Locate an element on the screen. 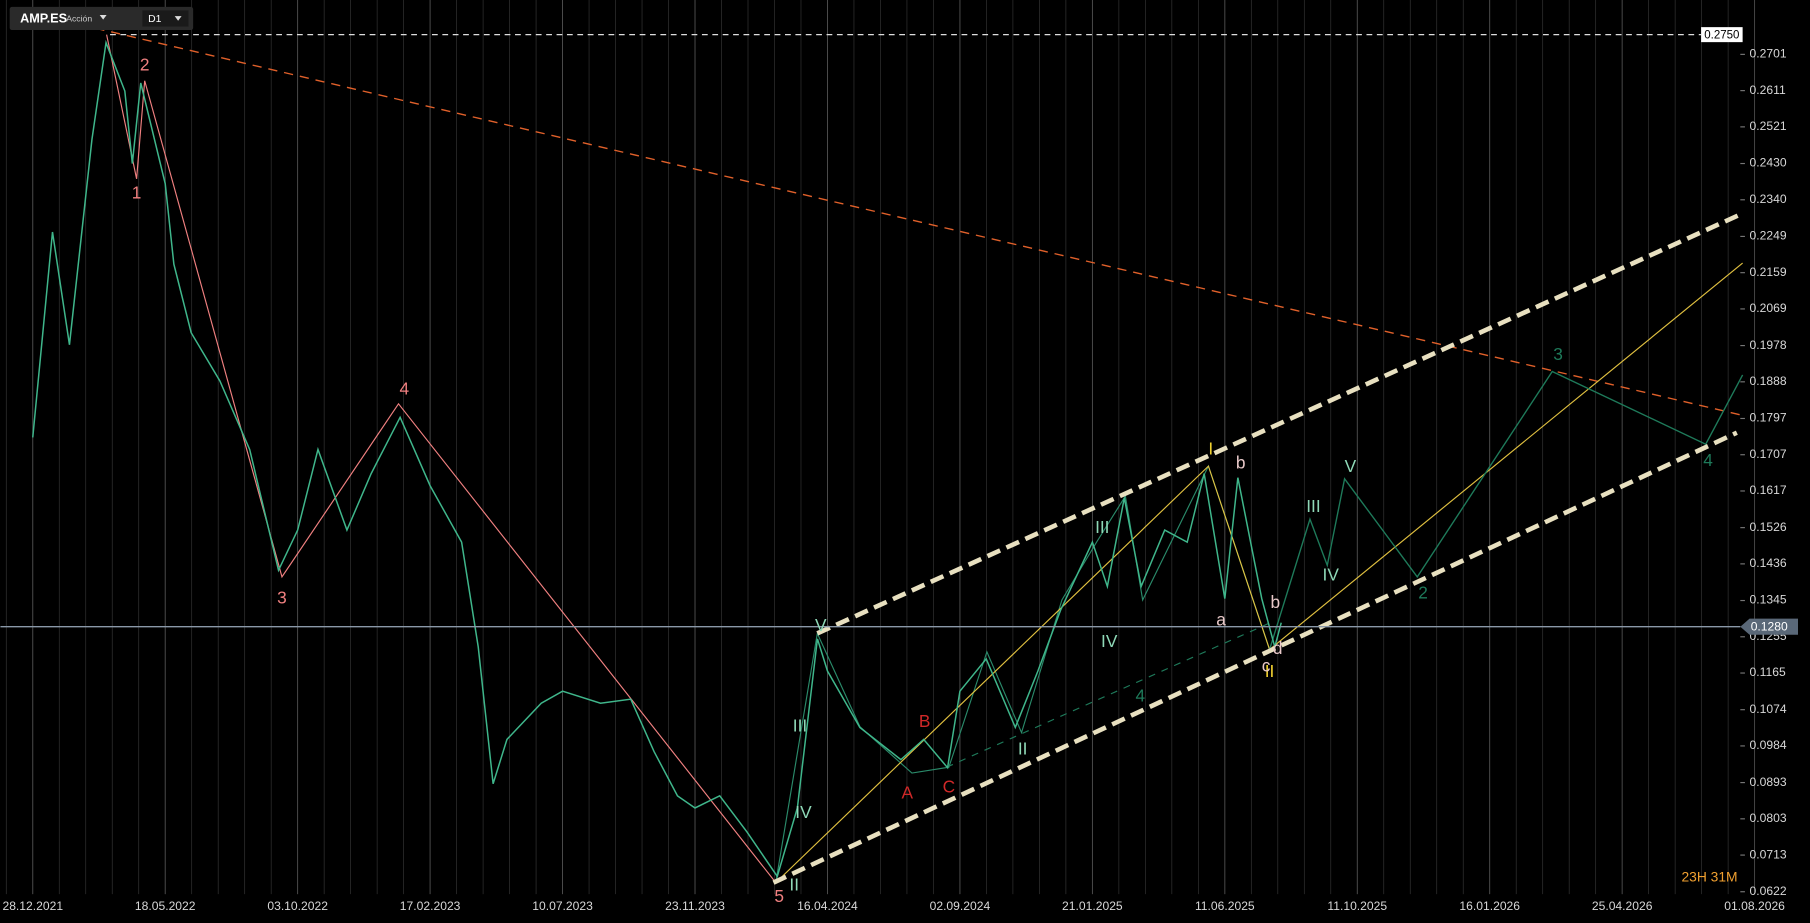  countdown: 23H 31M is located at coordinates (1709, 877).